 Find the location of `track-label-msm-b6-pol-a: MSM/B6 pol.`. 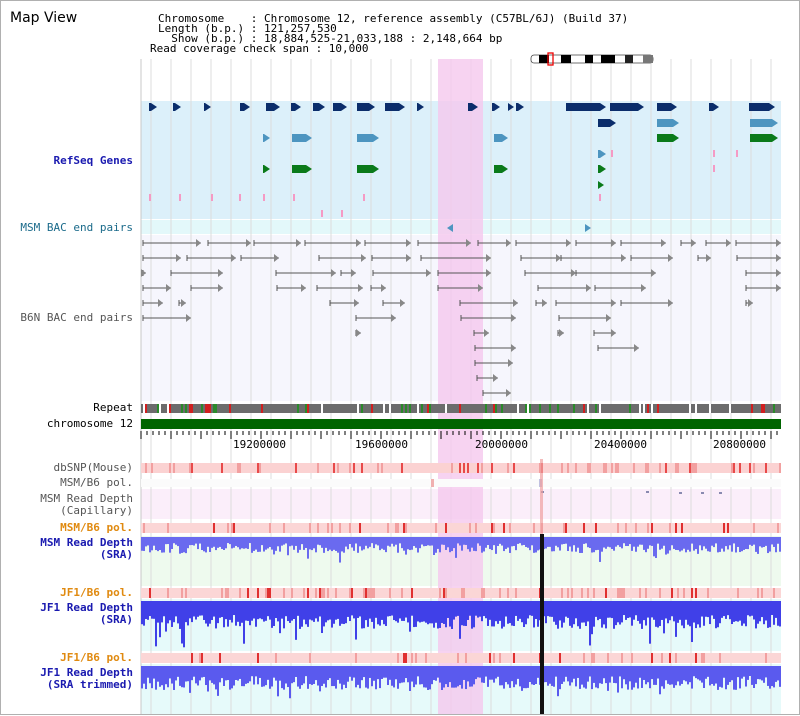

track-label-msm-b6-pol-a: MSM/B6 pol. is located at coordinates (96, 482).